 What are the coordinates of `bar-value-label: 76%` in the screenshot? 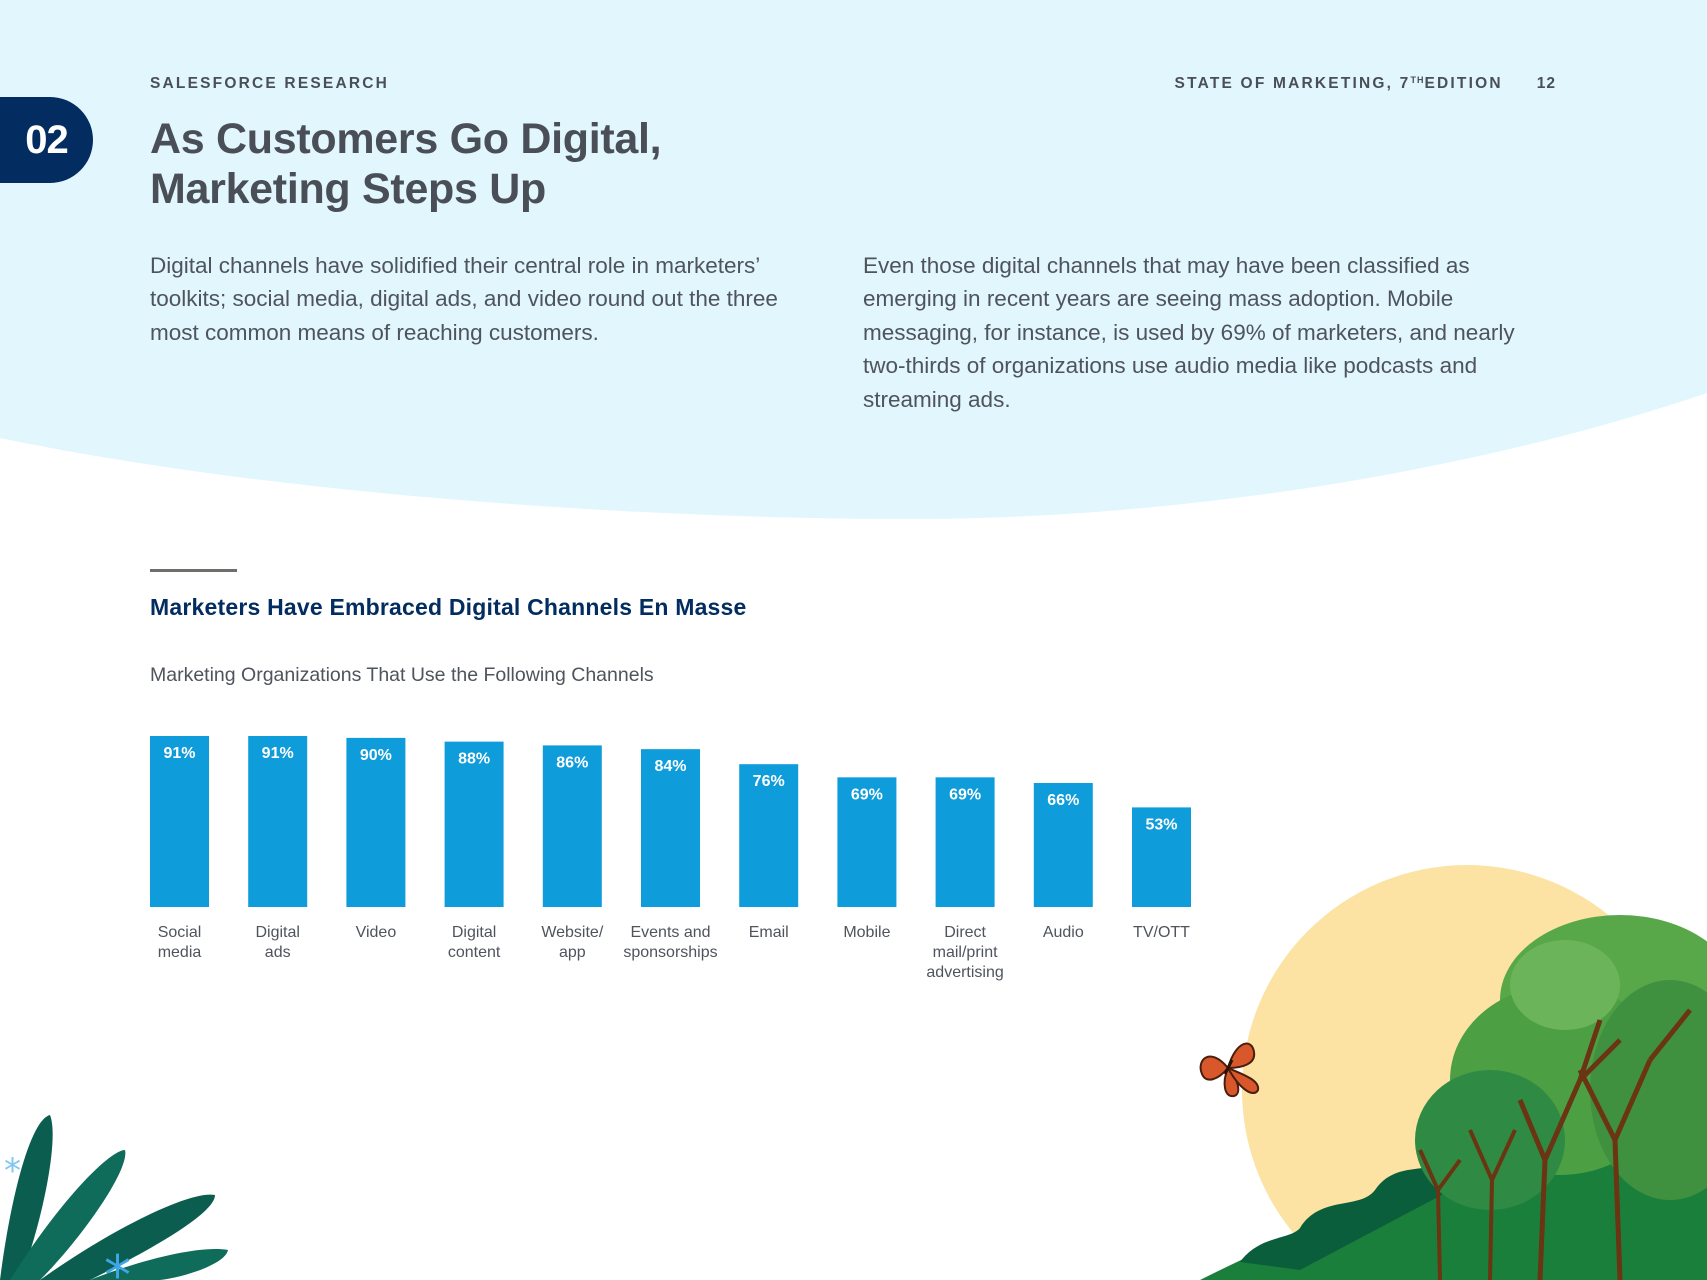 It's located at (769, 781).